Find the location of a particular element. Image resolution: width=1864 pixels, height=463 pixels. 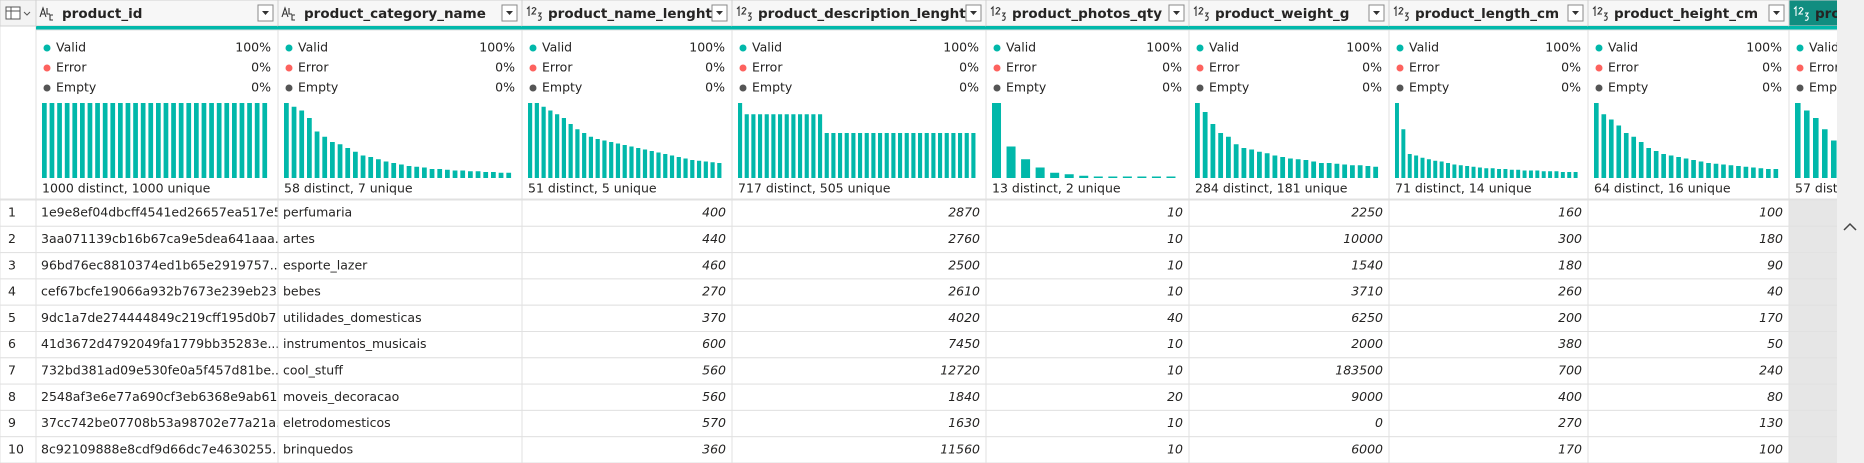

row-number: 8 is located at coordinates (12, 396).